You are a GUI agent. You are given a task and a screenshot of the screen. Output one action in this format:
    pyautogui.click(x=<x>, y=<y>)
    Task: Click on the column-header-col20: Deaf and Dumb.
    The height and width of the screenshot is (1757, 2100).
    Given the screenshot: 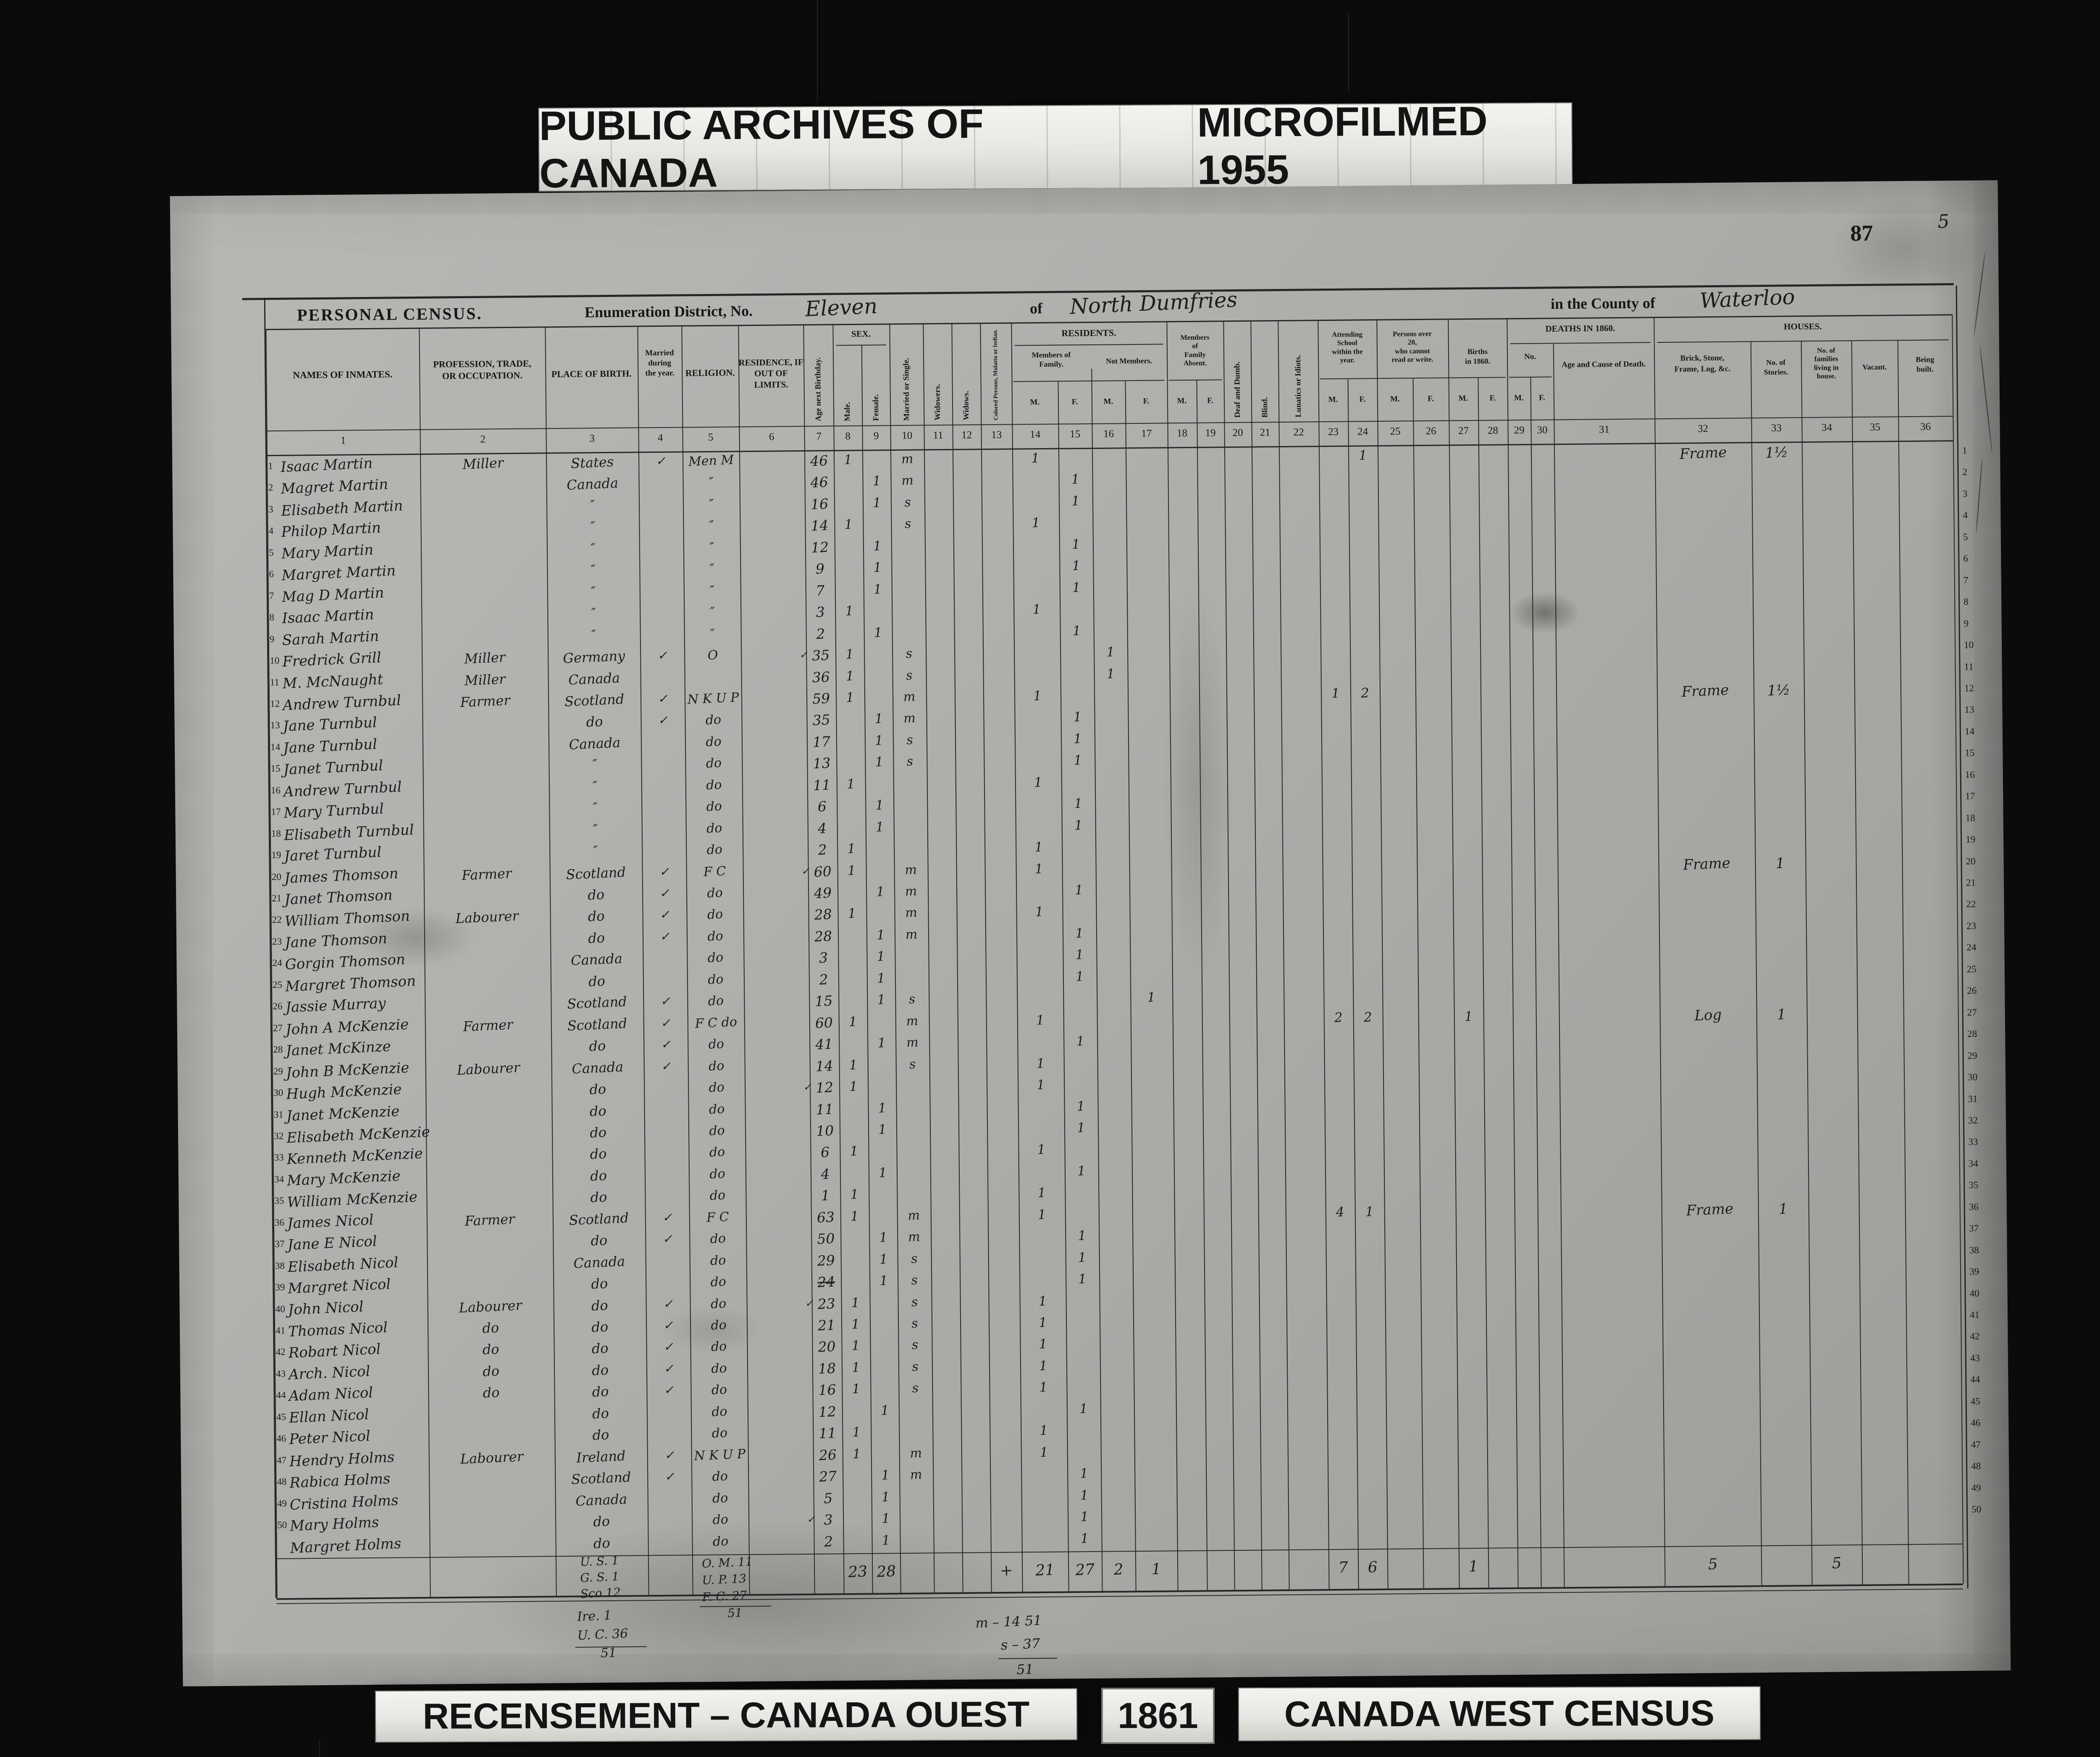 What is the action you would take?
    pyautogui.click(x=1237, y=371)
    